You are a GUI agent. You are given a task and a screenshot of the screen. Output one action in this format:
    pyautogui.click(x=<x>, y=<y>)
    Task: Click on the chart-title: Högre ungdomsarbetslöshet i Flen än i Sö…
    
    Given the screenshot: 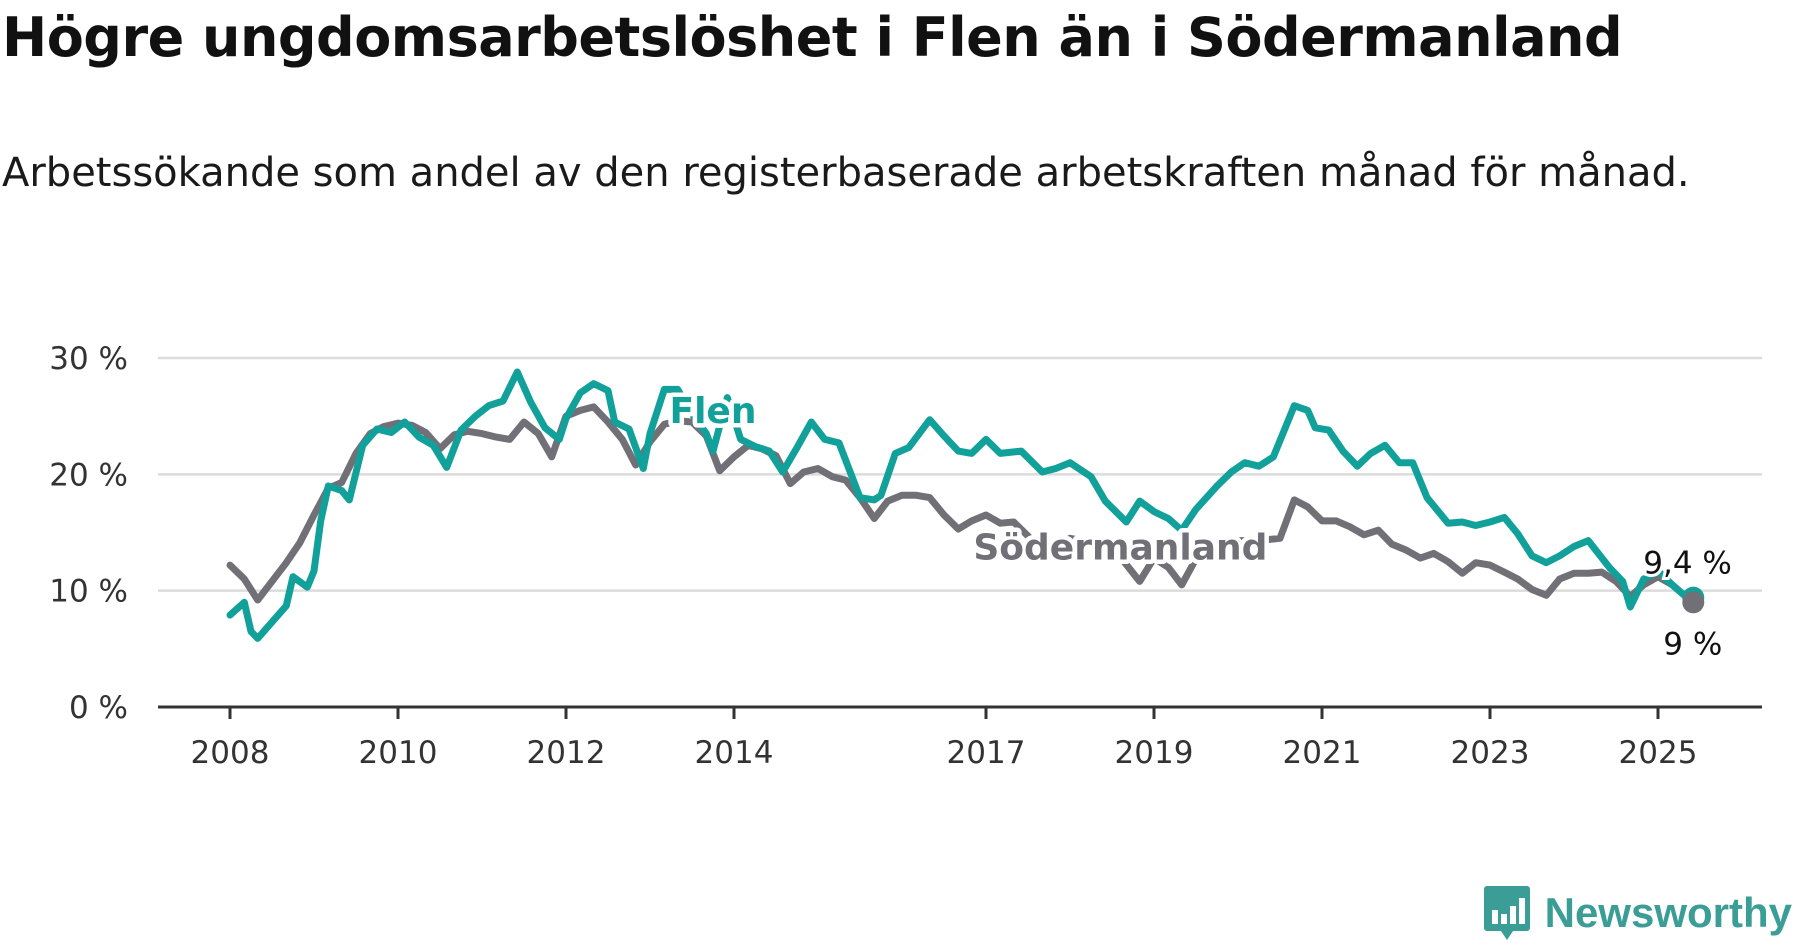 What is the action you would take?
    pyautogui.click(x=812, y=37)
    